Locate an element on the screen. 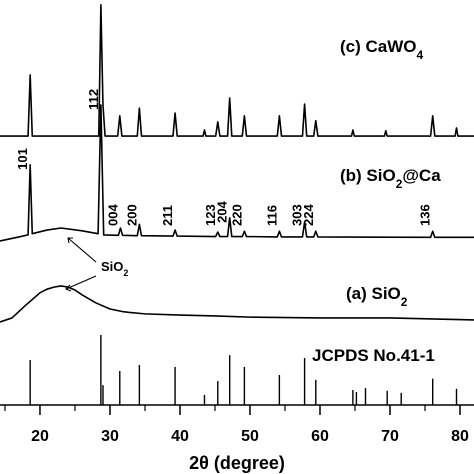 The image size is (474, 474). annotation: SiO2 is located at coordinates (114, 268).